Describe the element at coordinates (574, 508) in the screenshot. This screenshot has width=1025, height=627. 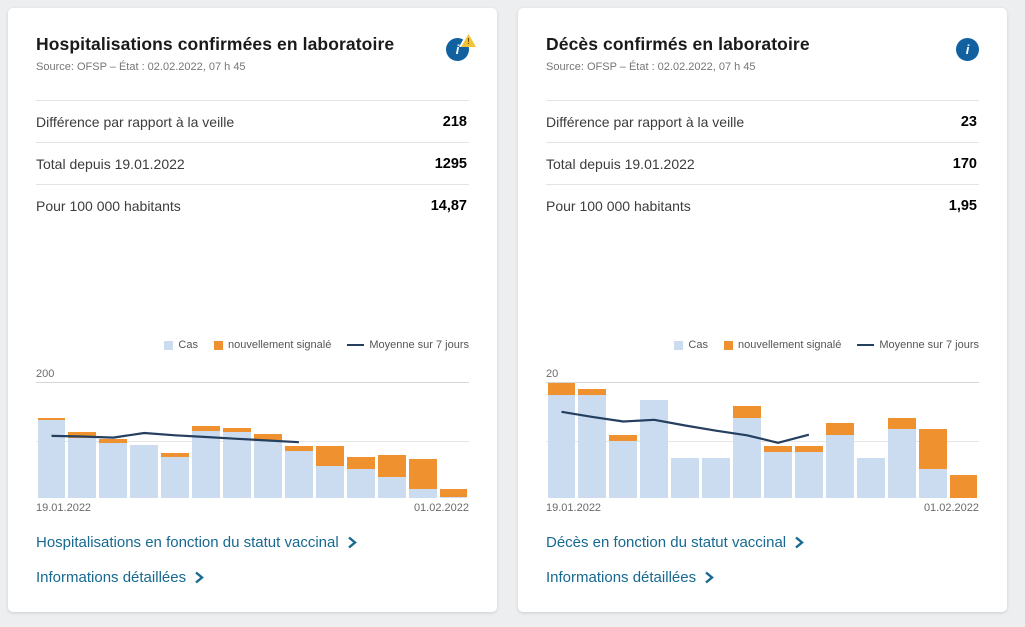
I see `x-axis-first-label: 19.01.2022` at that location.